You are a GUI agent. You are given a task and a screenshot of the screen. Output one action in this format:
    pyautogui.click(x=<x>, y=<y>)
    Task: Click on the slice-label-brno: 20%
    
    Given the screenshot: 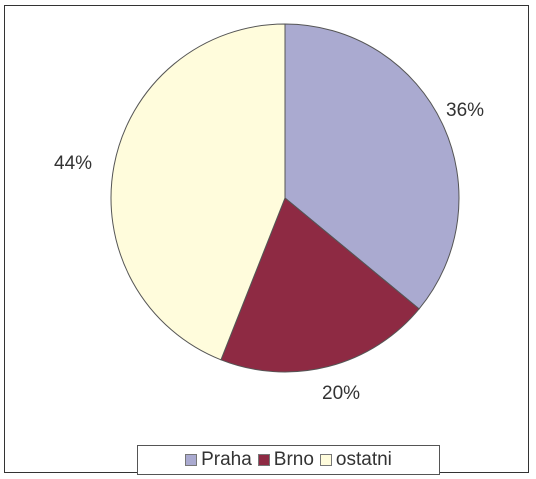 What is the action you would take?
    pyautogui.click(x=341, y=393)
    